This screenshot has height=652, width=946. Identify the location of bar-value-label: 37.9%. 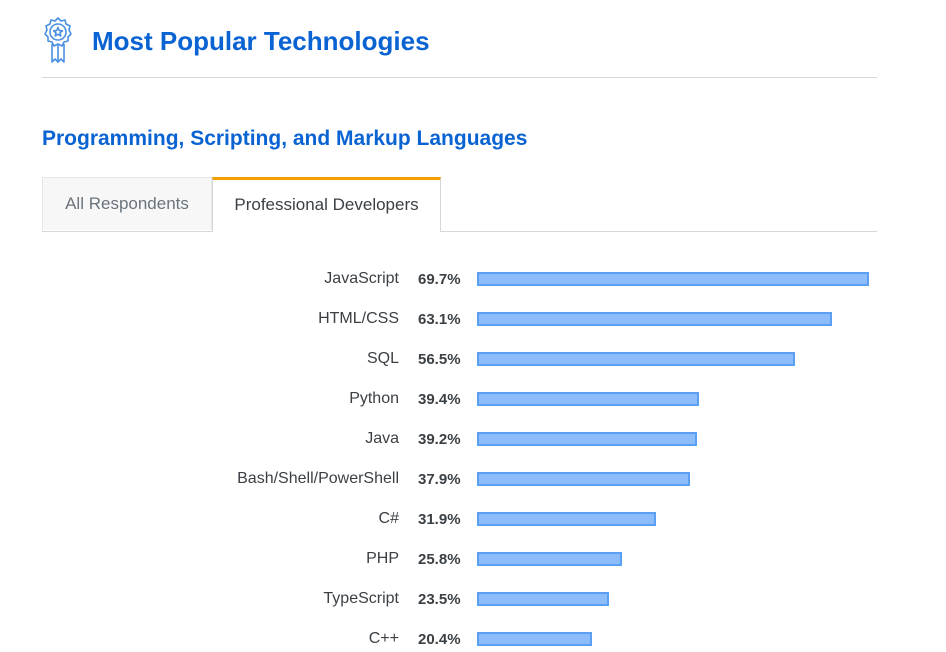
(439, 479).